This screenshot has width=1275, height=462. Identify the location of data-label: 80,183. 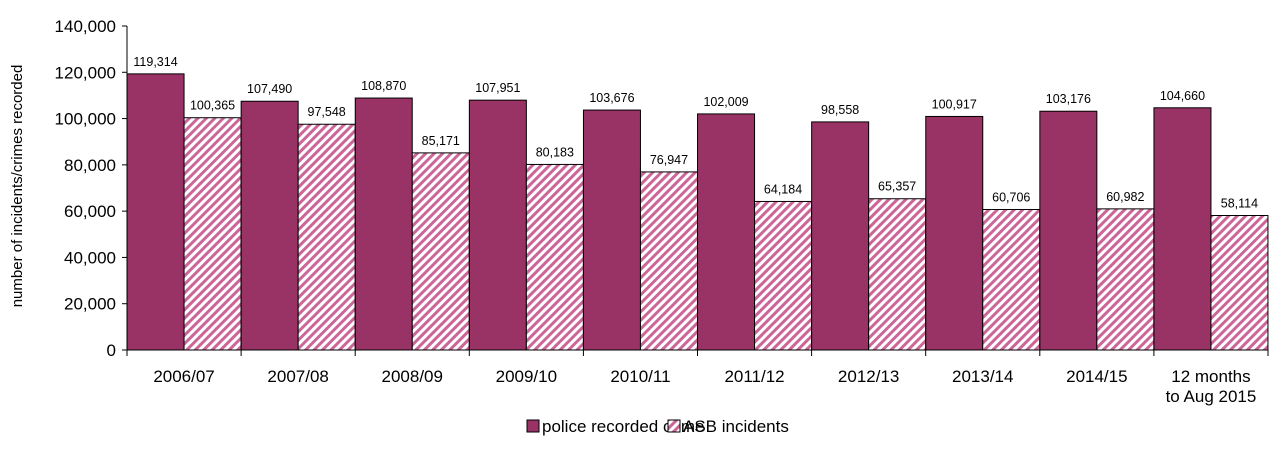
(555, 152).